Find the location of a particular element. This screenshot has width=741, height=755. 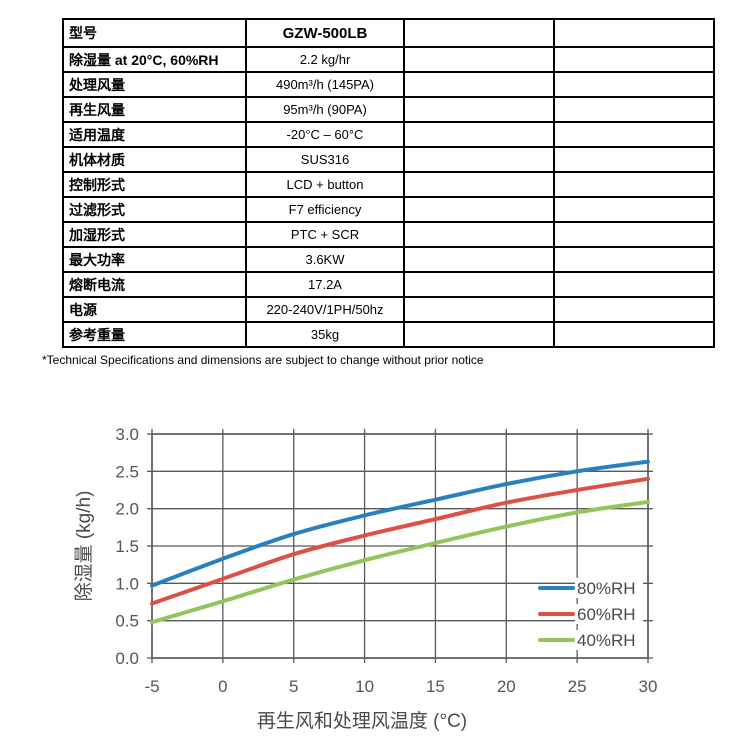

spec-label: 控制形式 is located at coordinates (154, 184).